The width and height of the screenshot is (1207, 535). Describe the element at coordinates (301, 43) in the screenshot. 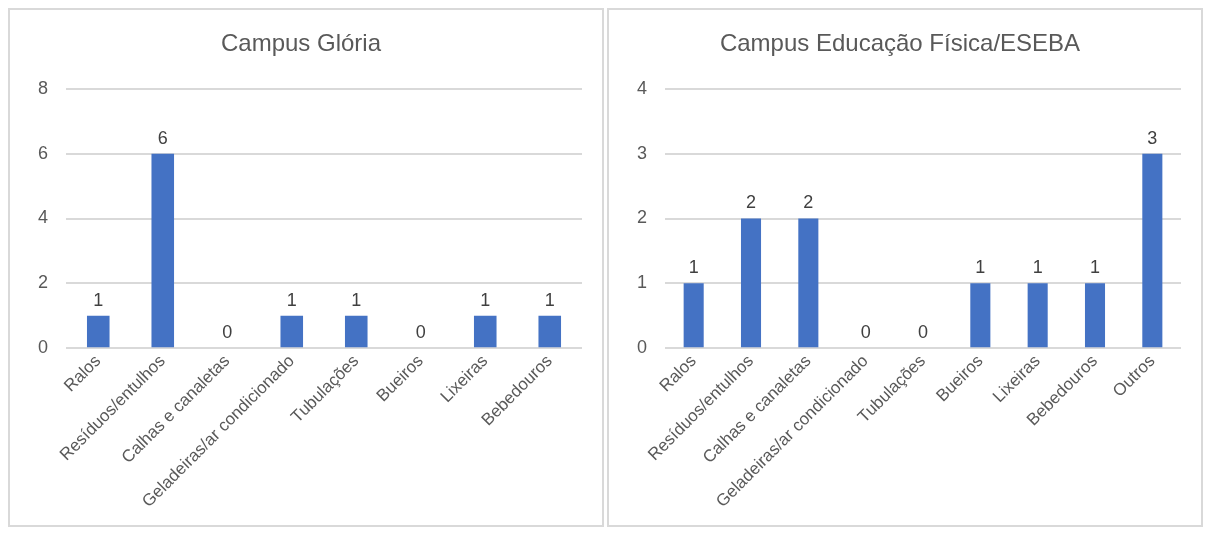

I see `chart-title: Campus Glória` at that location.